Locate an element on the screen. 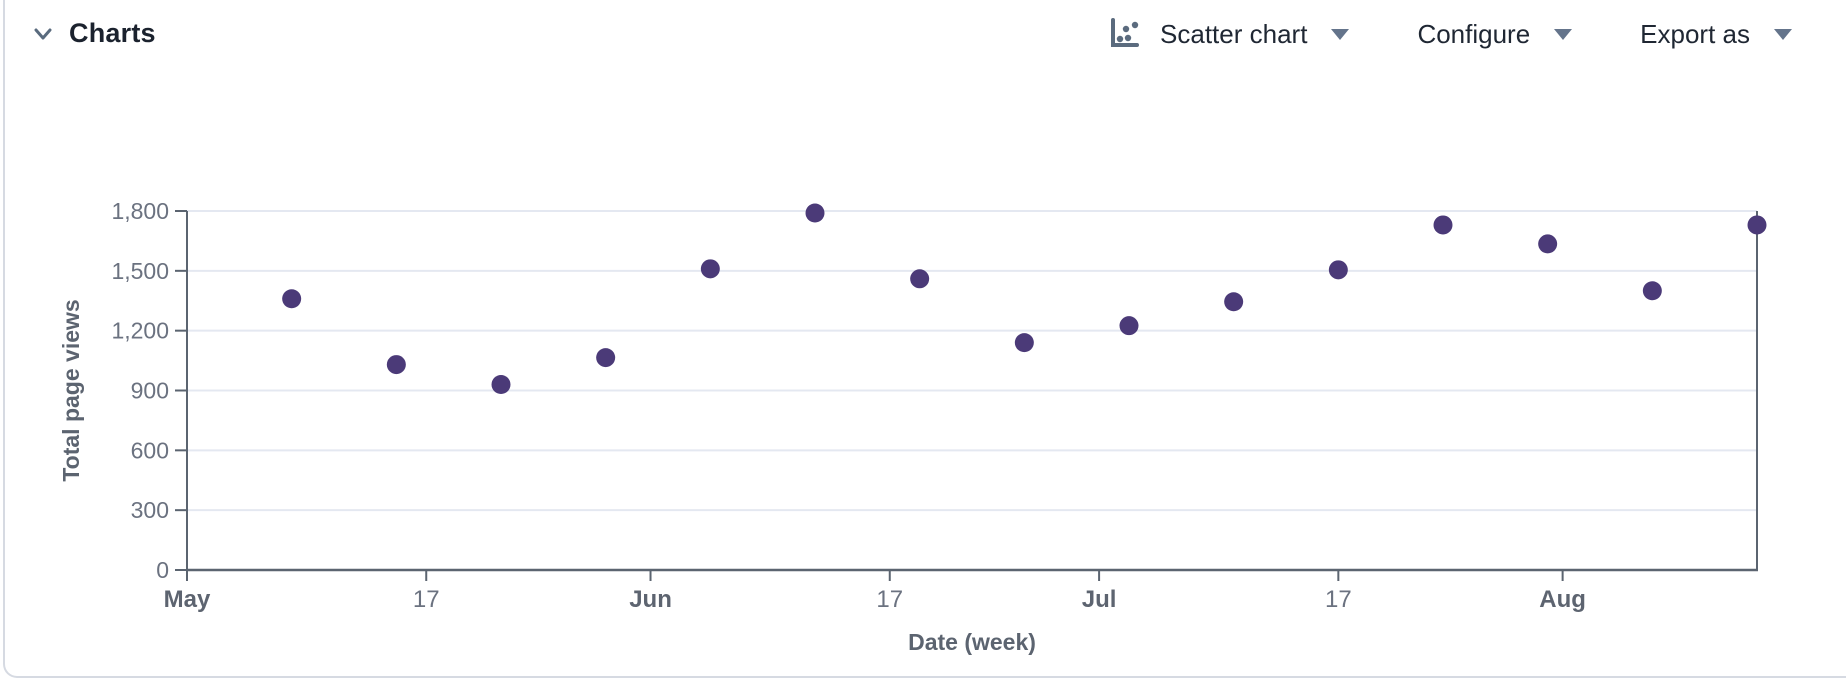 Image resolution: width=1846 pixels, height=684 pixels. export-dropdown: Export as is located at coordinates (1716, 34).